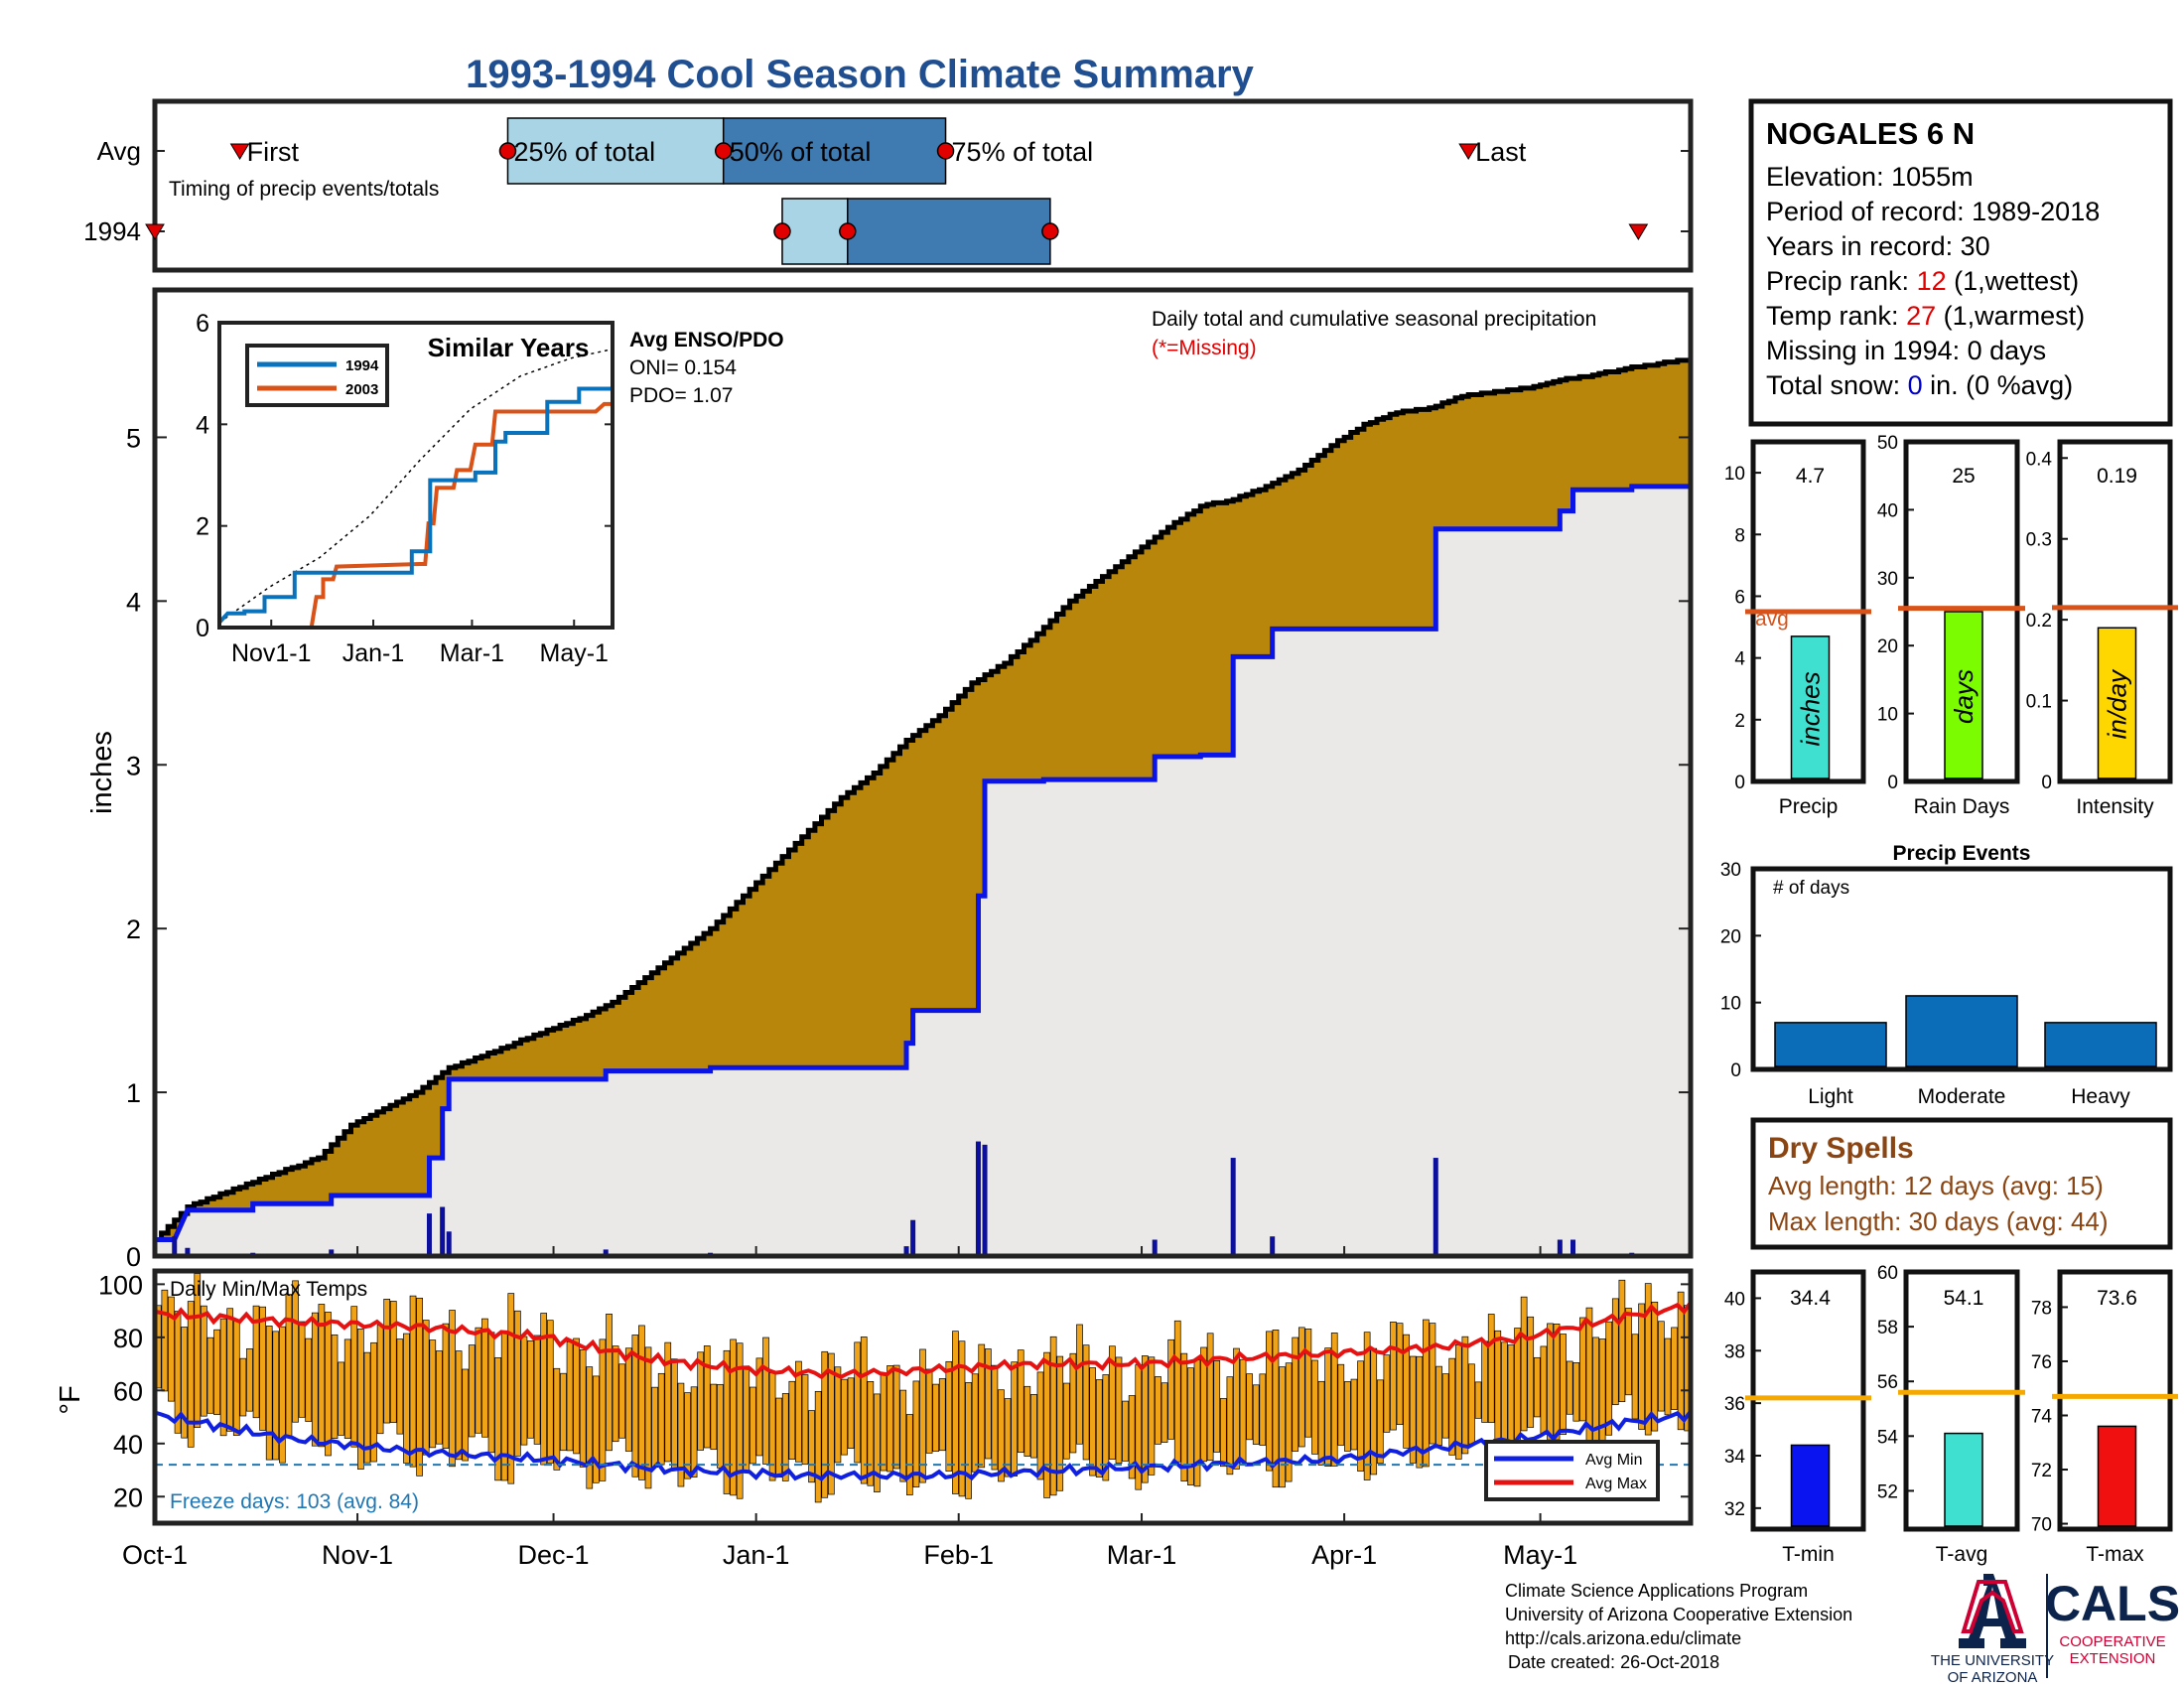 The height and width of the screenshot is (1688, 2184). I want to click on x-tick-label: Oct-1, so click(155, 1555).